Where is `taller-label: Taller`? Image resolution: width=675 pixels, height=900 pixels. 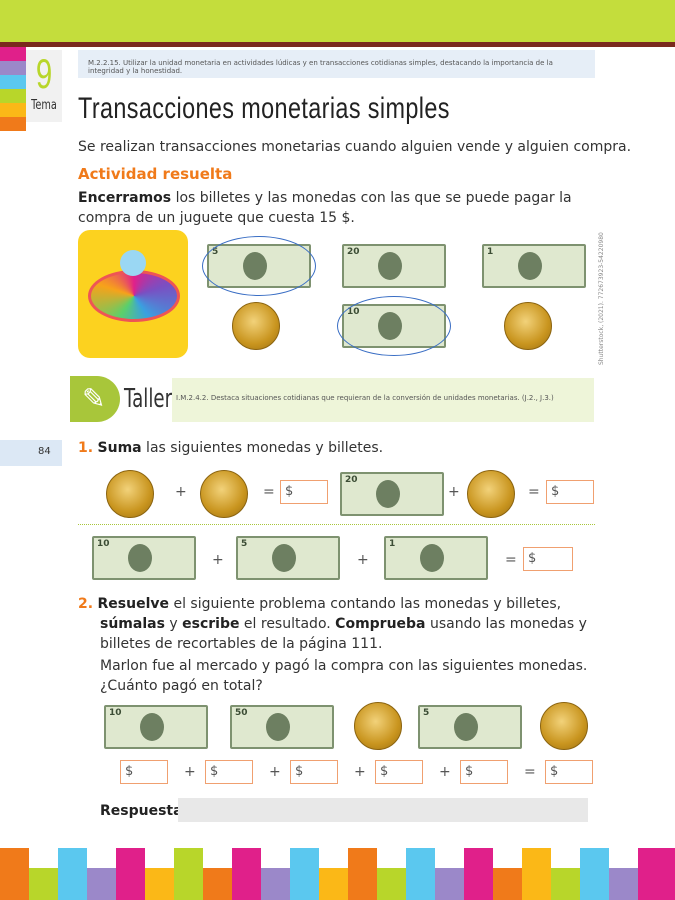 taller-label: Taller is located at coordinates (148, 399).